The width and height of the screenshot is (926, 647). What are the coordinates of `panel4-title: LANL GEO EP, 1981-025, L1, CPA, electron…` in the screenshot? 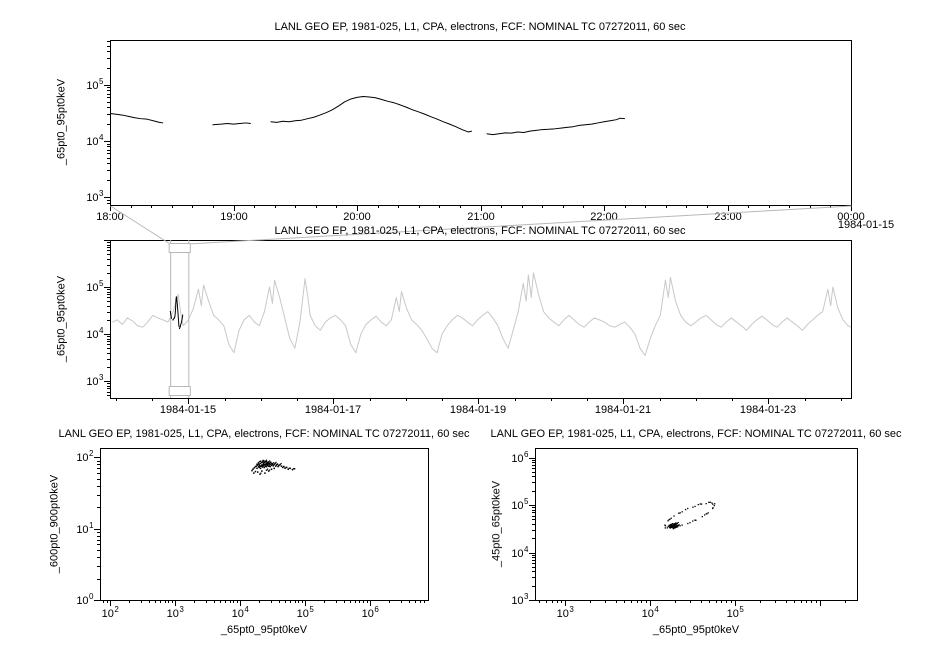 It's located at (696, 434).